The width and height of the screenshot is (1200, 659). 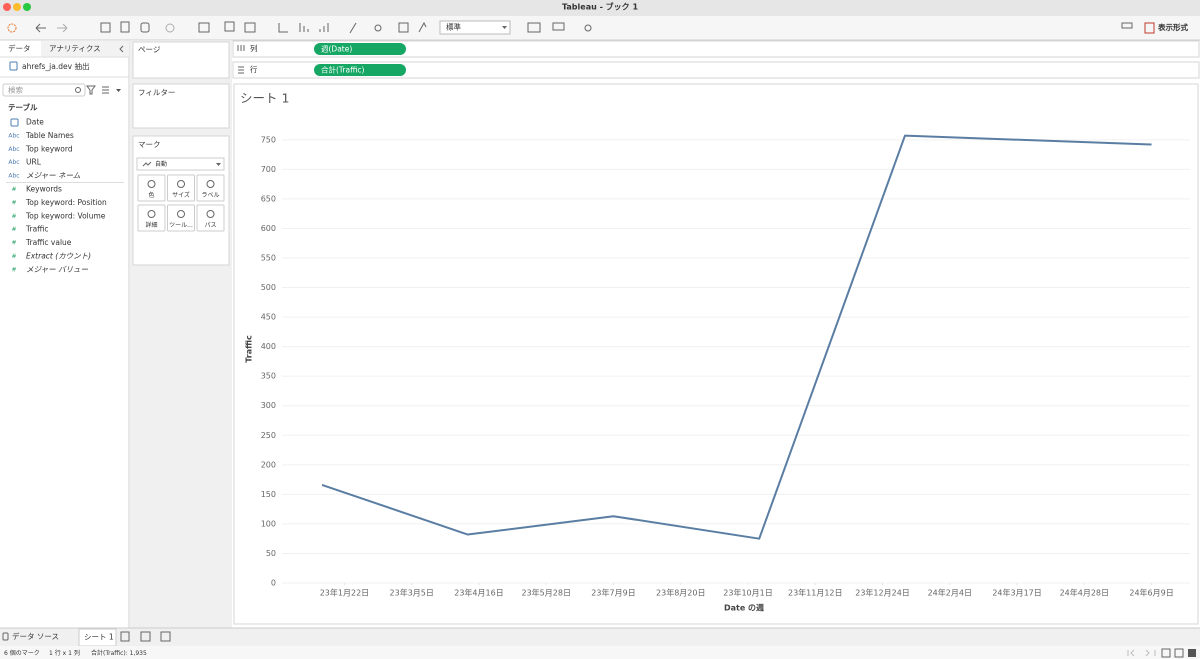 I want to click on field: URL, so click(x=34, y=162).